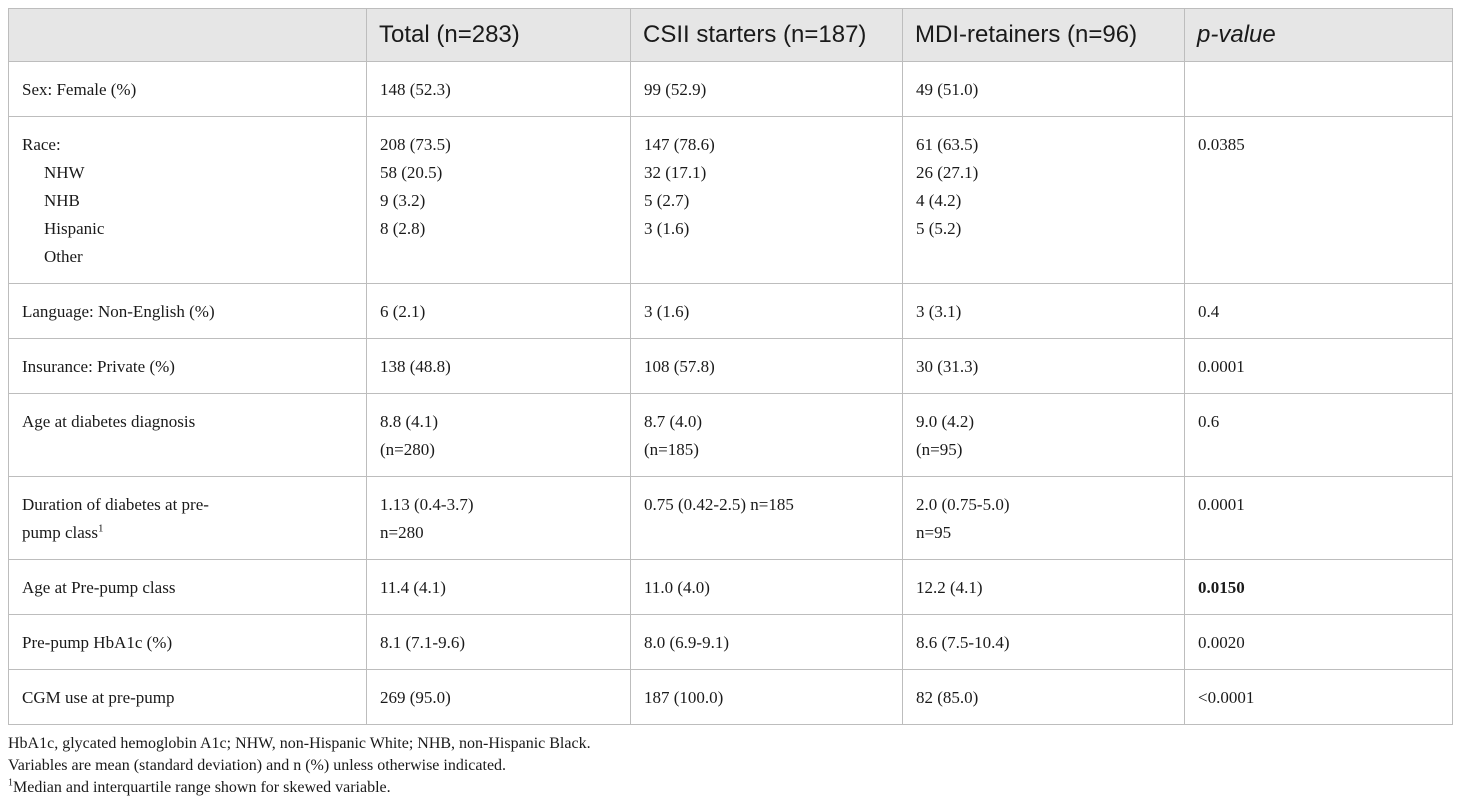 This screenshot has height=799, width=1460. I want to click on row-label: Pre-pump HbA1c (%), so click(187, 642).